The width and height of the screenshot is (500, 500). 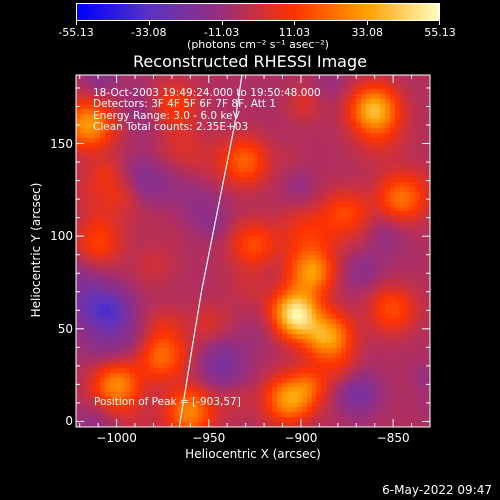 What do you see at coordinates (393, 438) in the screenshot?
I see `x-tick-label: −850` at bounding box center [393, 438].